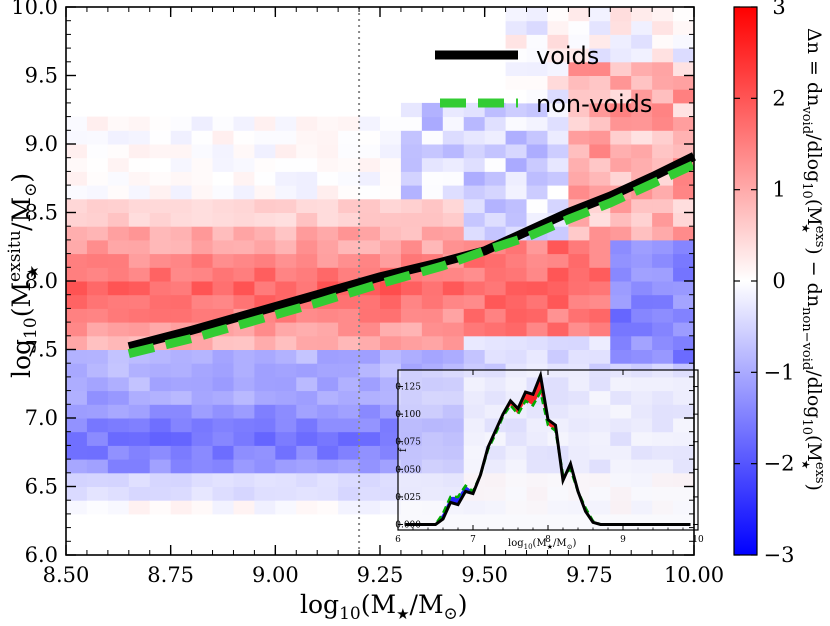 This screenshot has height=626, width=830. Describe the element at coordinates (170, 575) in the screenshot. I see `x-tick-label: 8.75` at that location.